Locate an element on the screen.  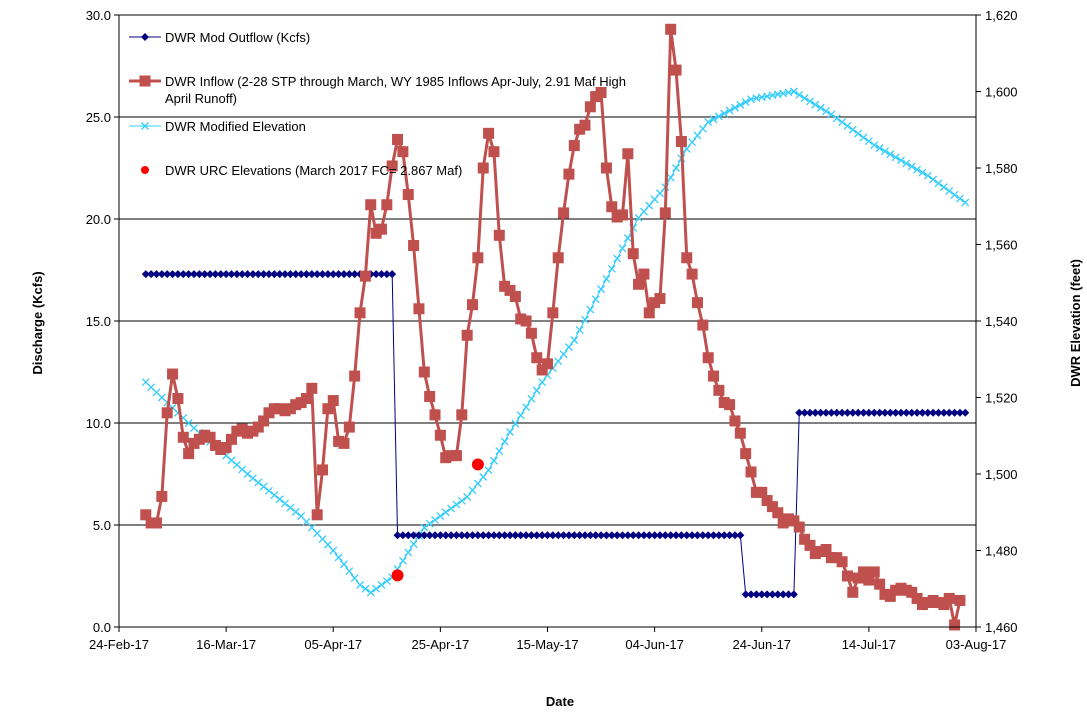
x-tick-label: 03-Aug-17 is located at coordinates (976, 644).